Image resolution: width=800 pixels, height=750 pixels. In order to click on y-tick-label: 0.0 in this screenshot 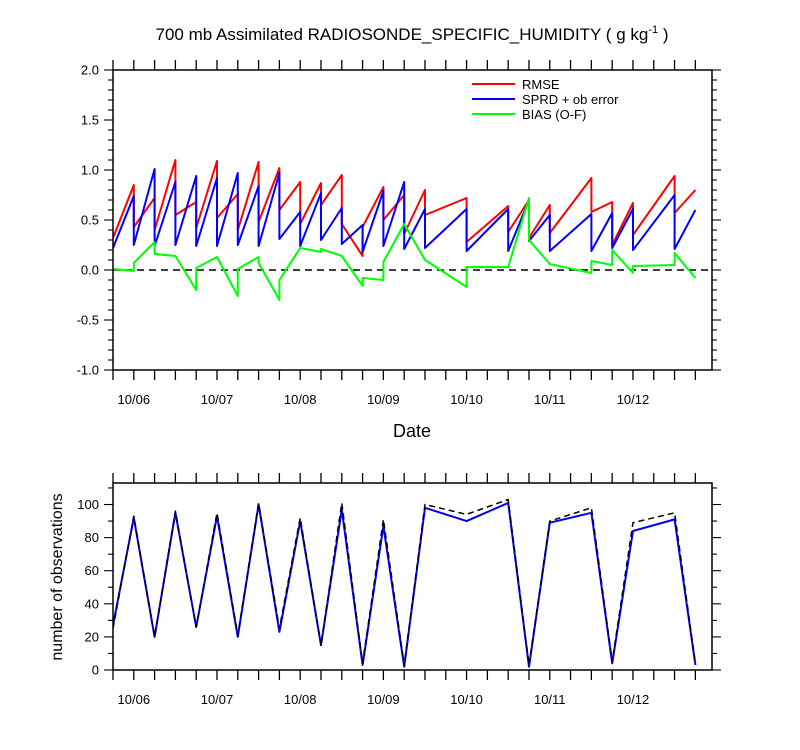, I will do `click(90, 270)`.